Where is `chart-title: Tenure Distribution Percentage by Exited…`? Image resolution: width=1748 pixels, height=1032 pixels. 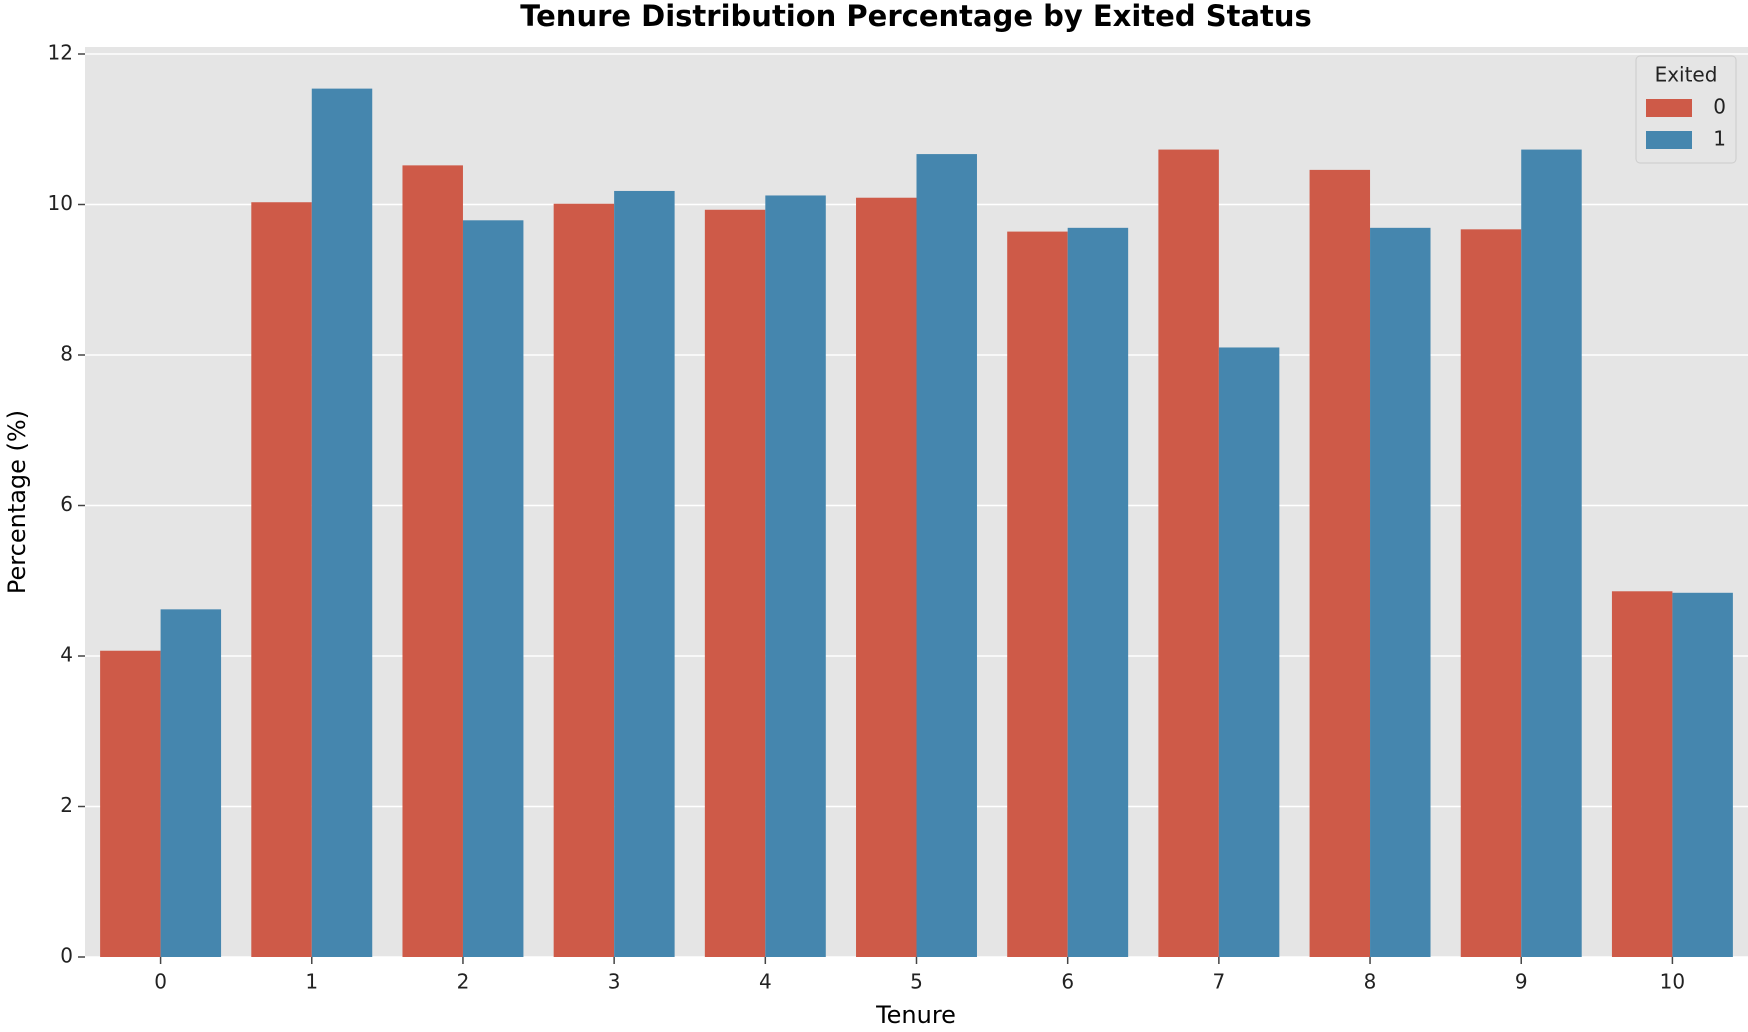 chart-title: Tenure Distribution Percentage by Exited… is located at coordinates (916, 16).